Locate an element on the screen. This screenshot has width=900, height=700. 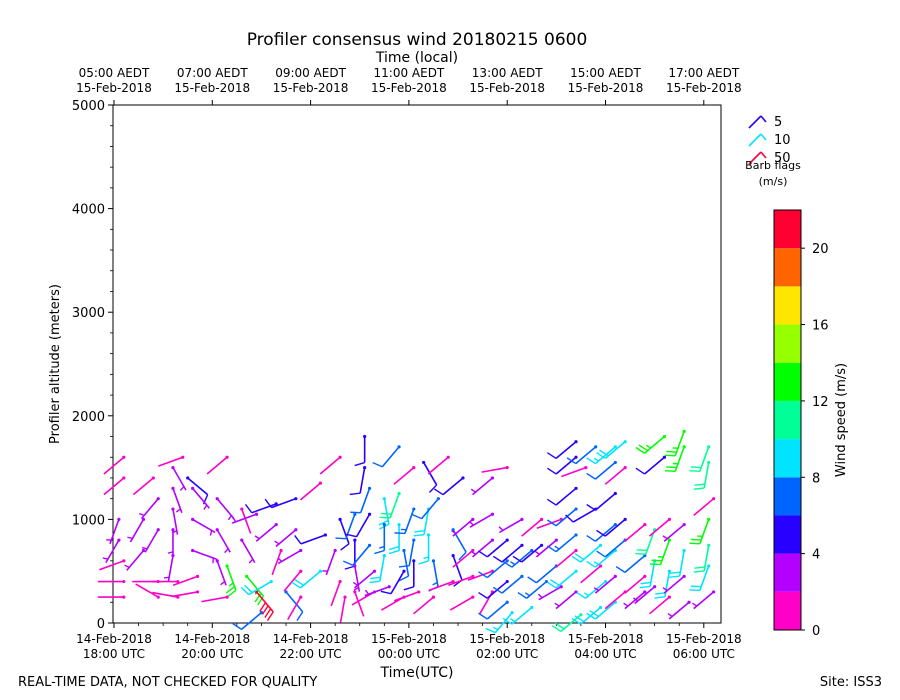
barb-legend-title: Barb flags is located at coordinates (773, 165).